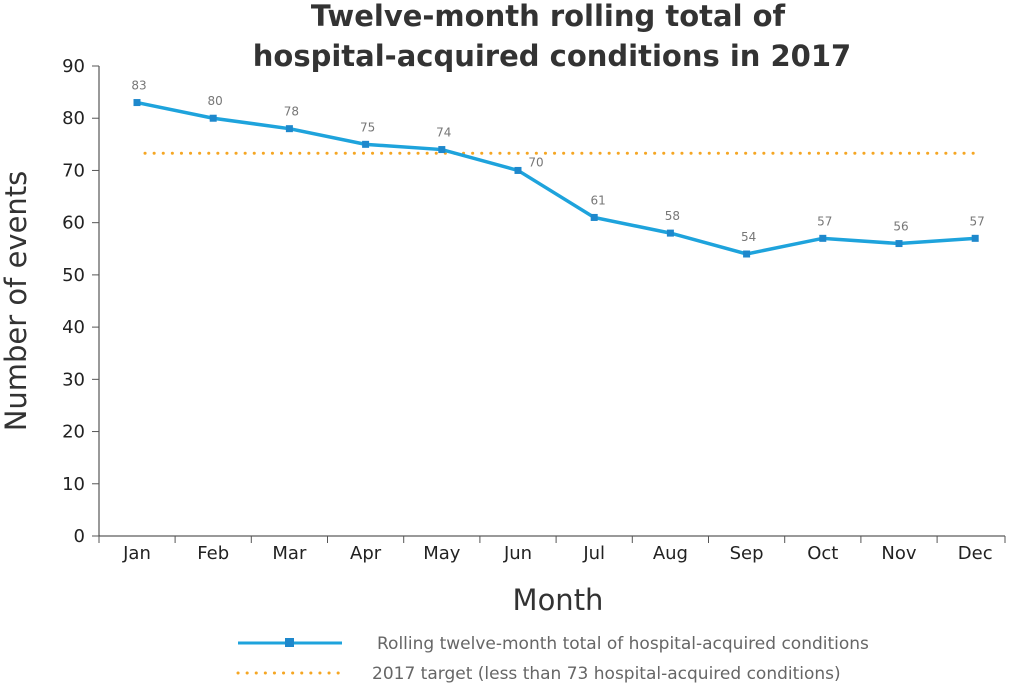 This screenshot has width=1015, height=684. I want to click on y-tick-label: 50, so click(73, 275).